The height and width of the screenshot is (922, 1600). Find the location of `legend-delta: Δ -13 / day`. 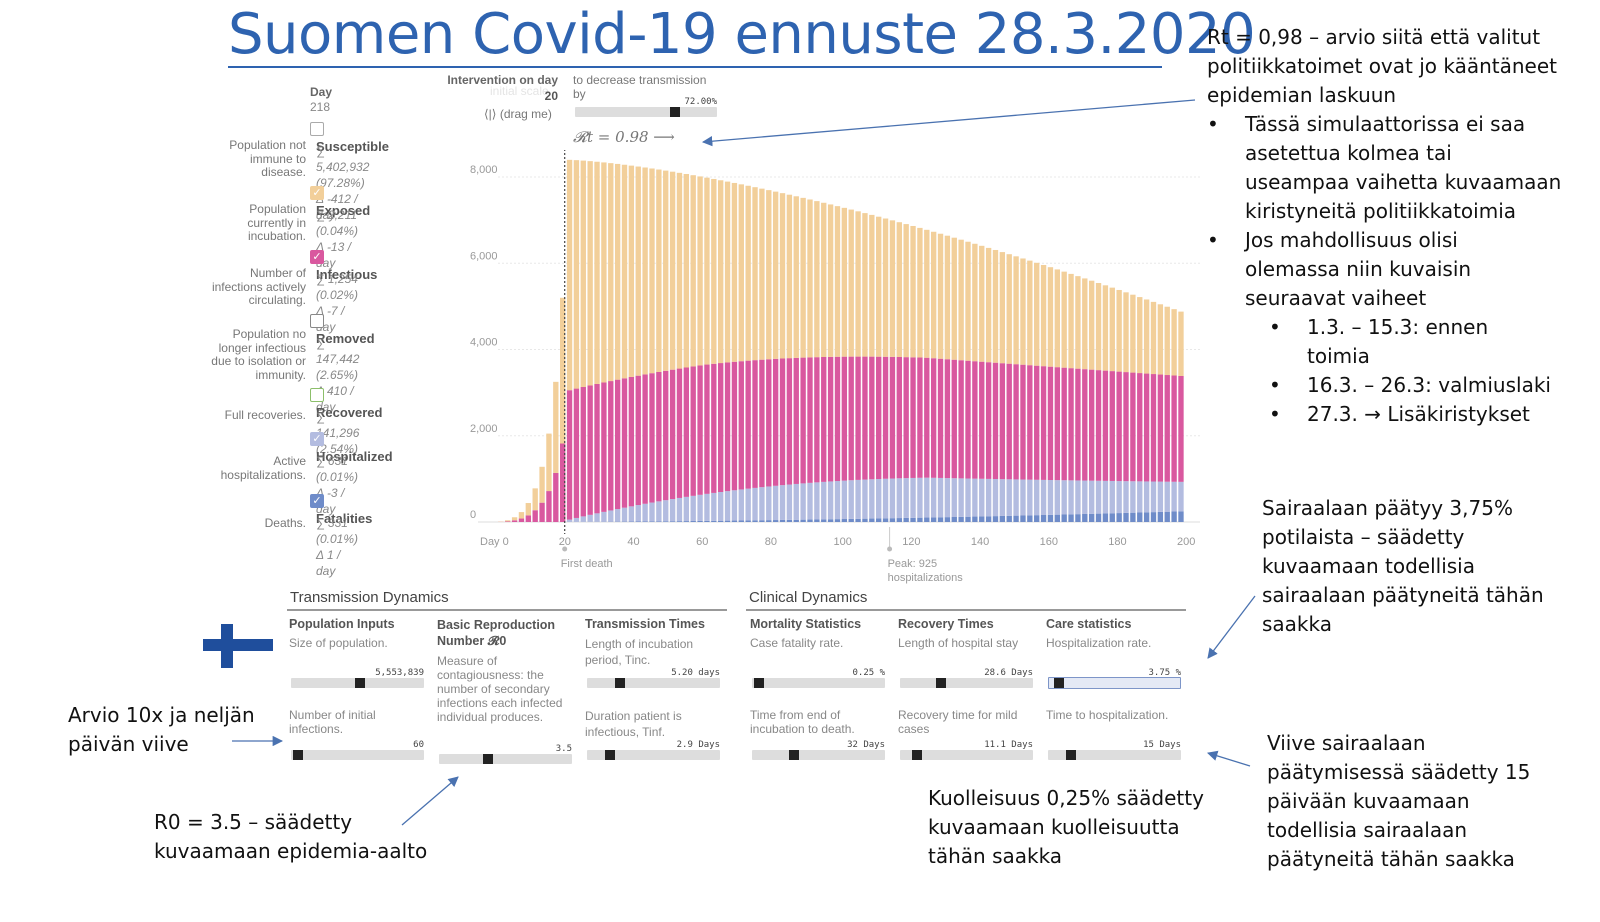

legend-delta: Δ -13 / day is located at coordinates (333, 255).